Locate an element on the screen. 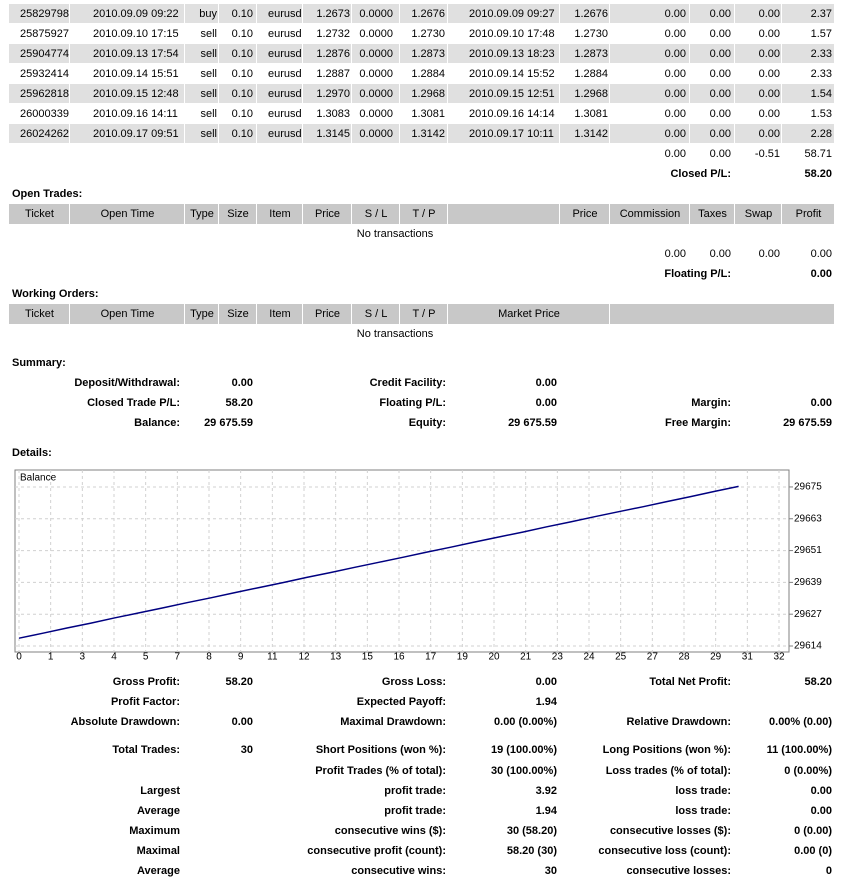 The width and height of the screenshot is (844, 883). label: Absolute Drawdown: is located at coordinates (125, 722).